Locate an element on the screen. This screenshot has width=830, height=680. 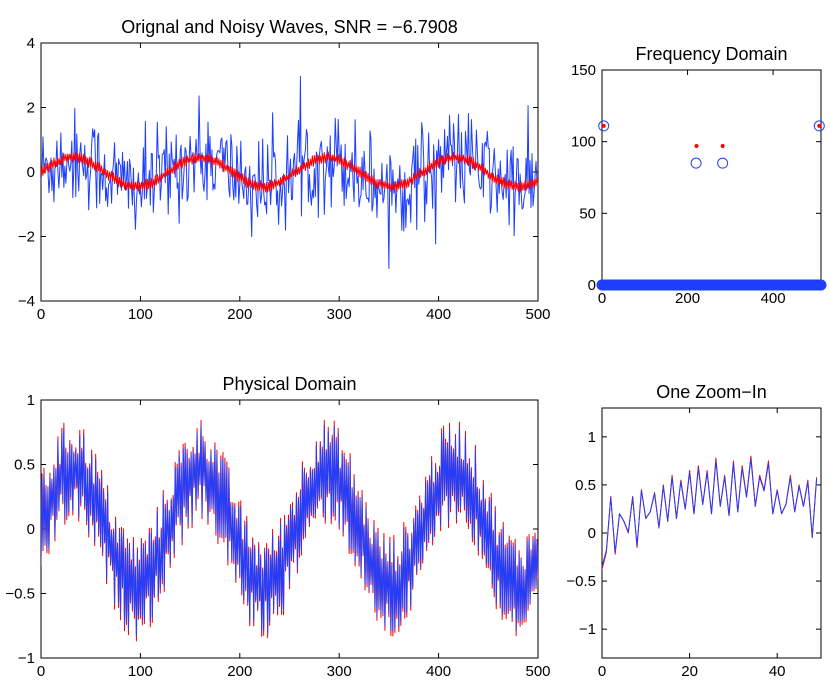
zoom-reconstructed-line is located at coordinates (709, 512).